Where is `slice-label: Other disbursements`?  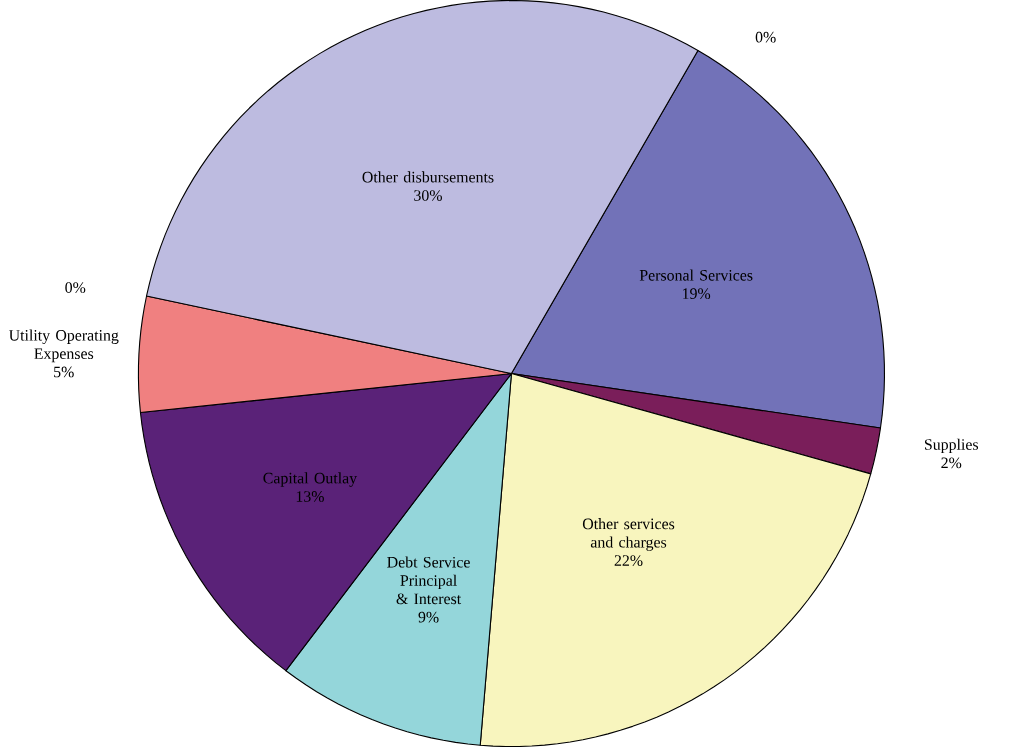
slice-label: Other disbursements is located at coordinates (428, 177).